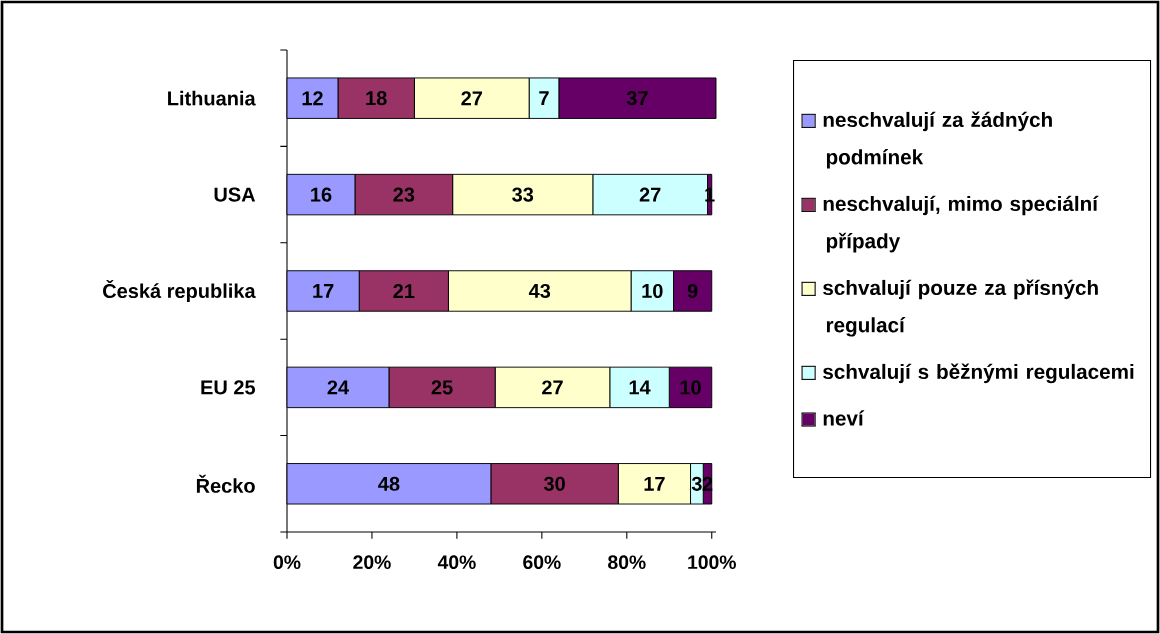 The image size is (1160, 634). I want to click on legend-label: neschvalují, mimo speciální případy, so click(961, 224).